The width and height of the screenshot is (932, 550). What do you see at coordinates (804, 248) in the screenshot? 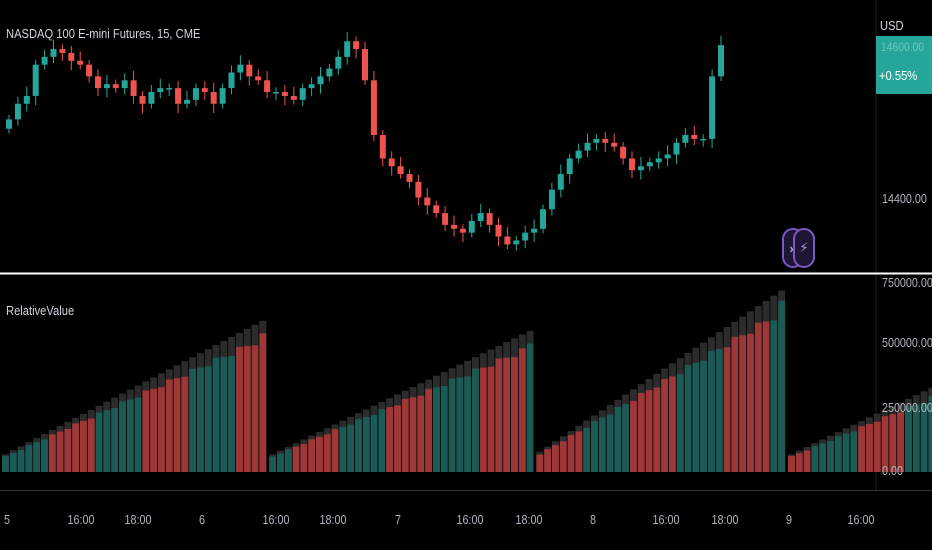
I see `lightning-icon: ⚡` at bounding box center [804, 248].